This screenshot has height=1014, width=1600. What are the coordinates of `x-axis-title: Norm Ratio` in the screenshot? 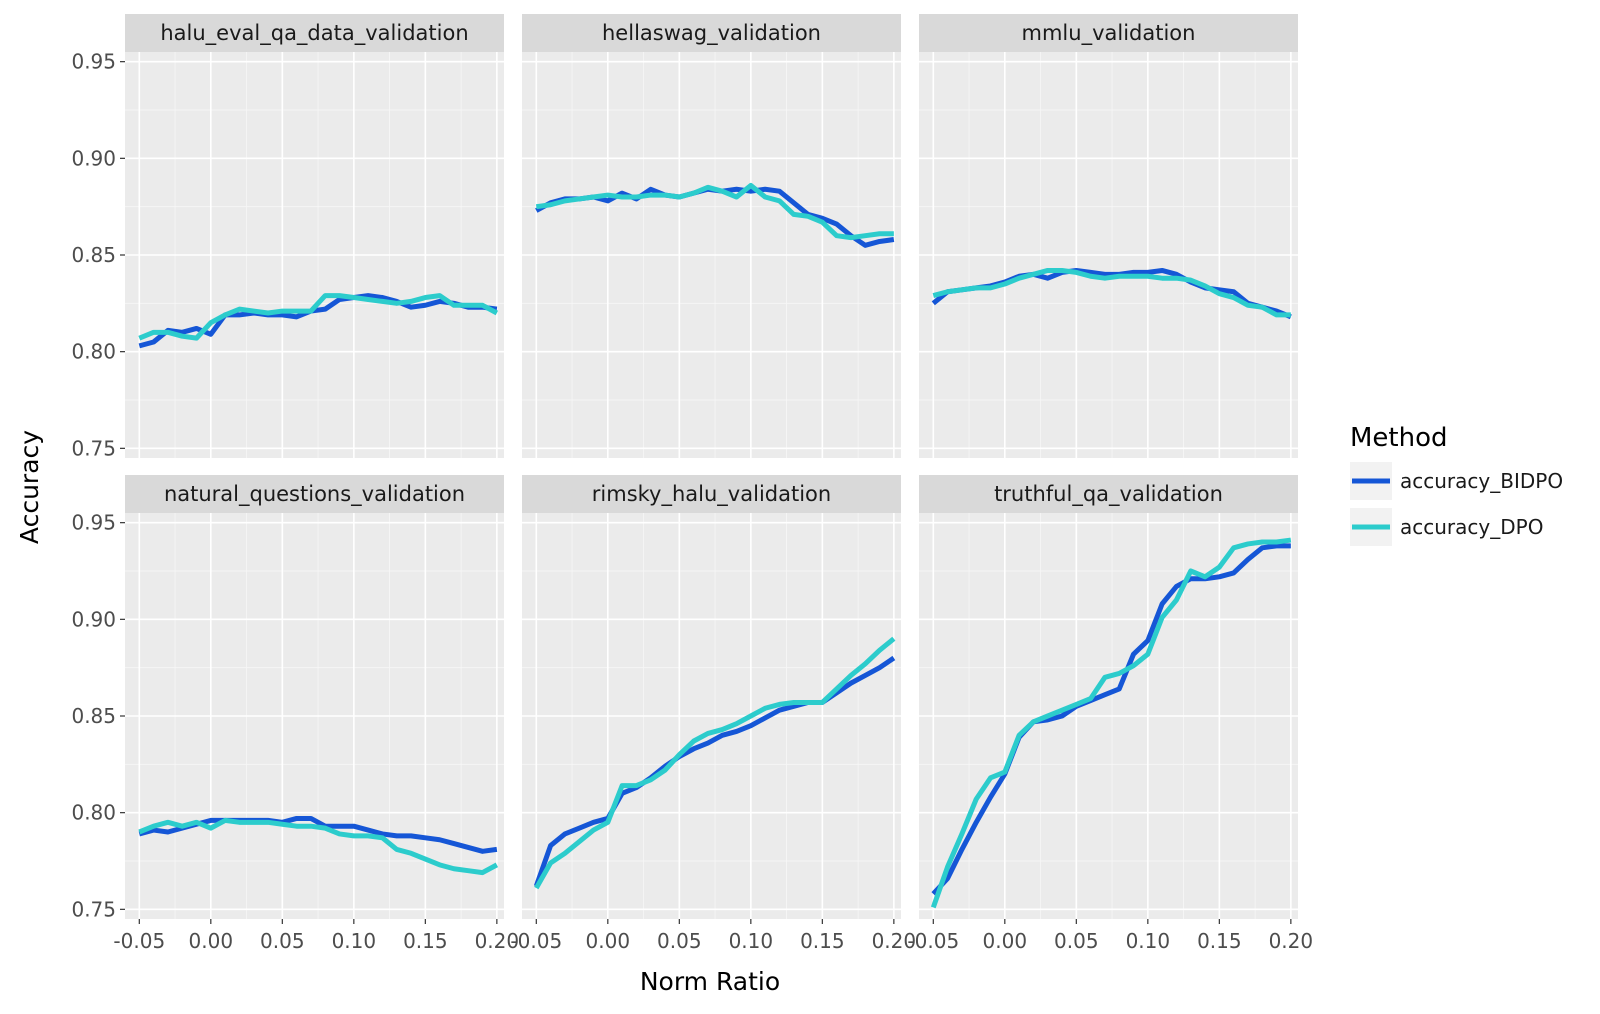 It's located at (710, 981).